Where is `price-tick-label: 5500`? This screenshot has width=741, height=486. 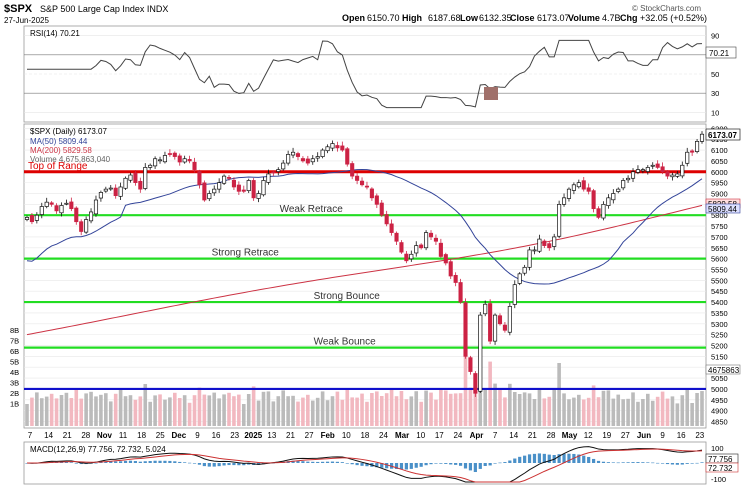
price-tick-label: 5500 is located at coordinates (719, 280).